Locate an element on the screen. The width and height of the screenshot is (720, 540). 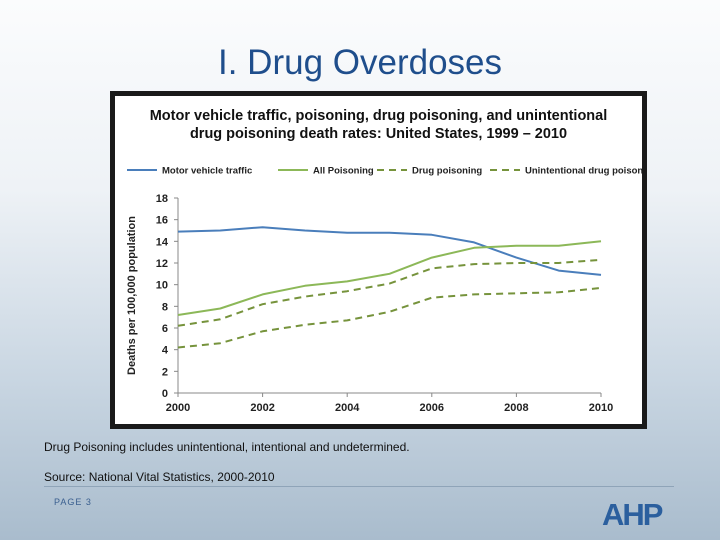
footer-divider is located at coordinates (359, 486).